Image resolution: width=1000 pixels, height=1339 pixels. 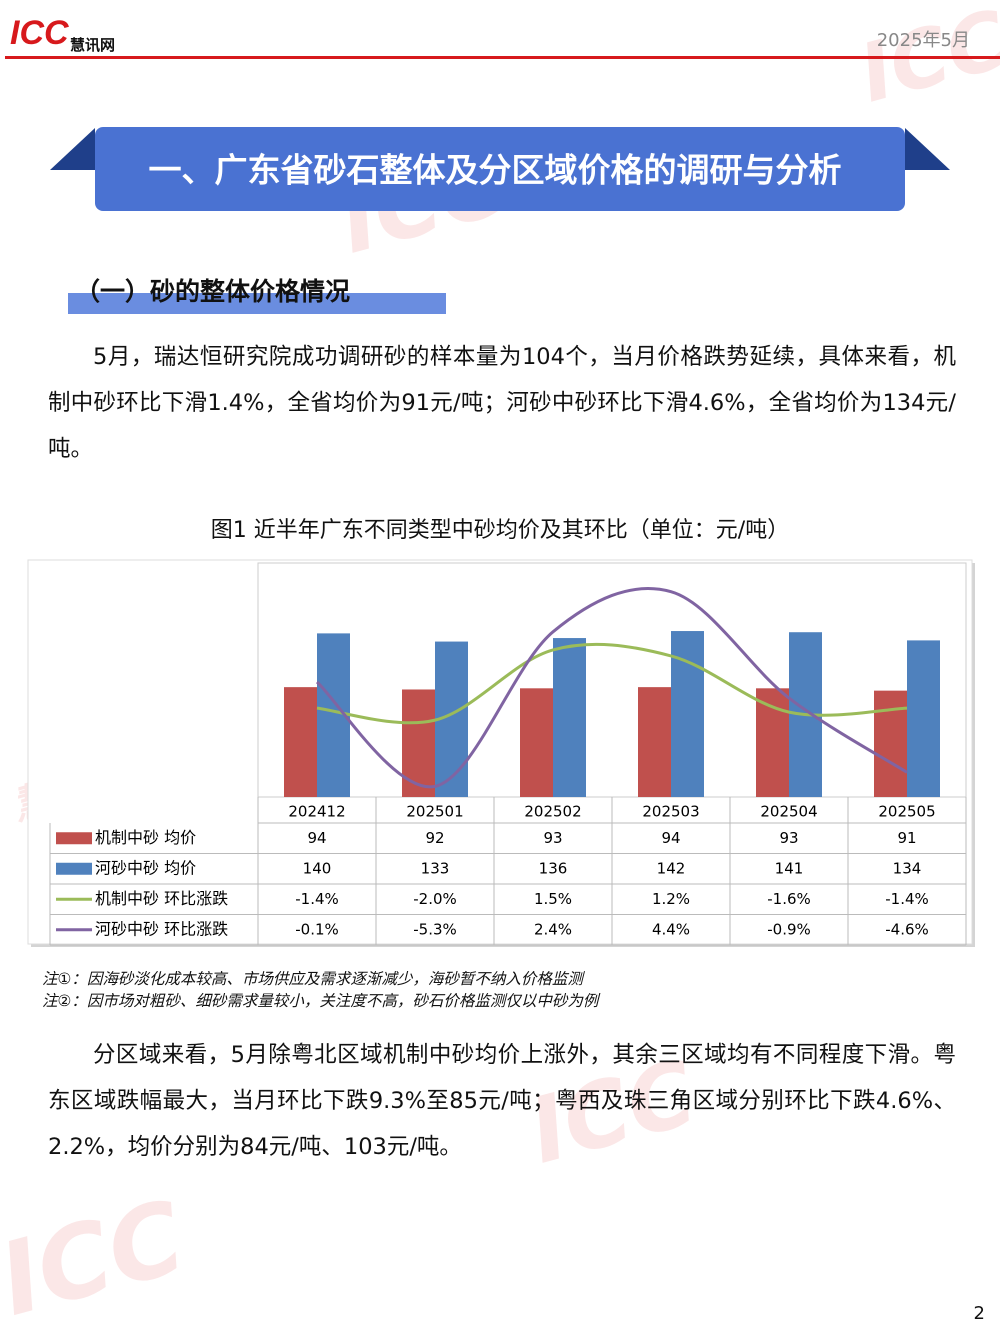 What do you see at coordinates (906, 838) in the screenshot?
I see `table-cell: 91` at bounding box center [906, 838].